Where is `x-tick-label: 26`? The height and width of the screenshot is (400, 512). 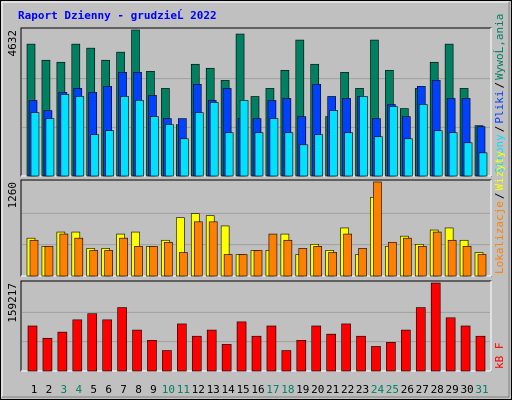
x-tick-label: 26 is located at coordinates (407, 389).